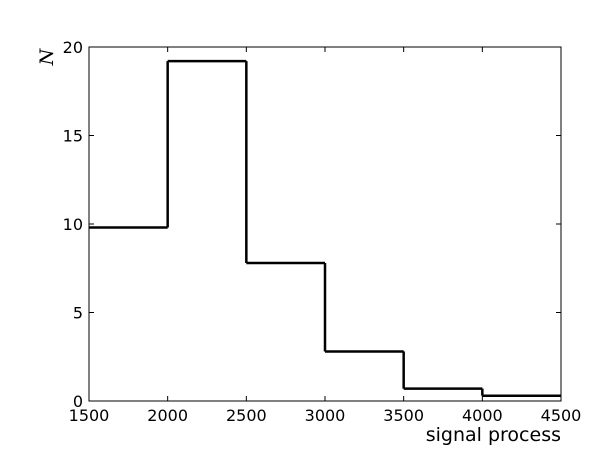 Image resolution: width=590 pixels, height=472 pixels. Describe the element at coordinates (47, 56) in the screenshot. I see `y-axis-label: N` at that location.